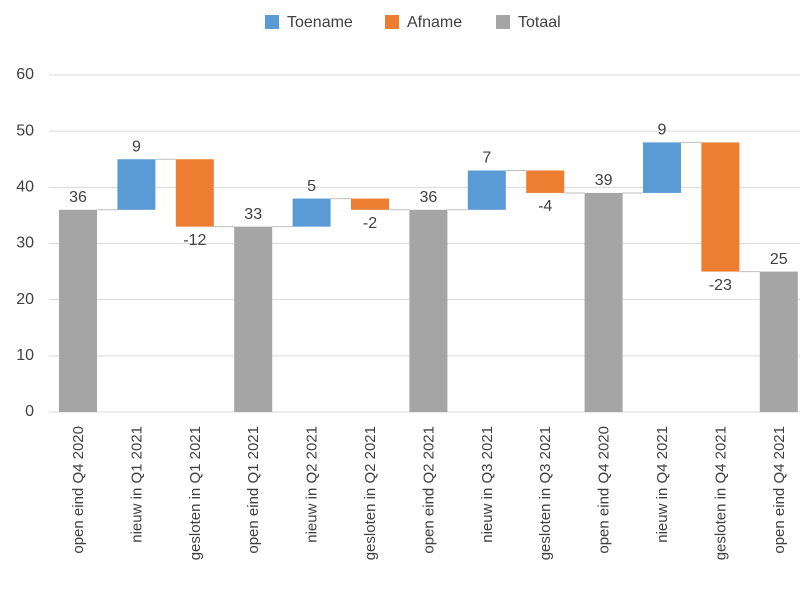  What do you see at coordinates (370, 223) in the screenshot?
I see `data-label: -2` at bounding box center [370, 223].